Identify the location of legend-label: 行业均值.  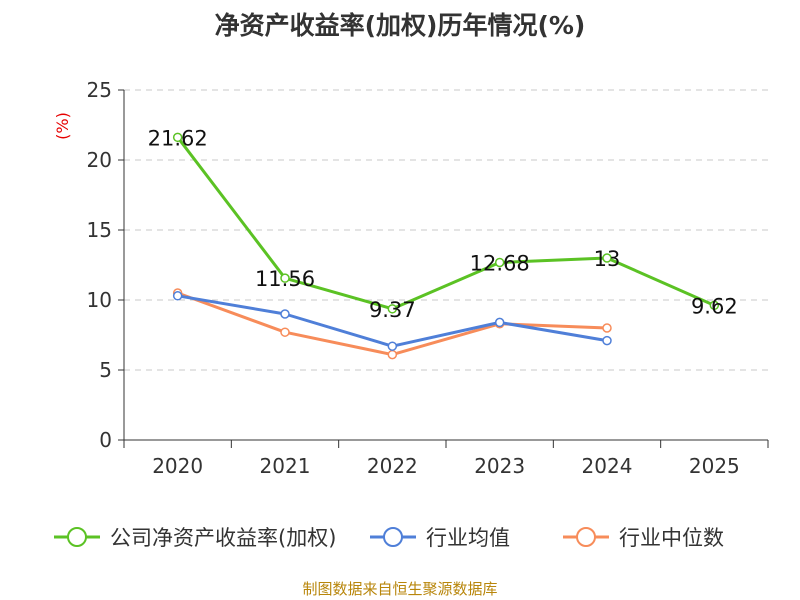
(468, 538).